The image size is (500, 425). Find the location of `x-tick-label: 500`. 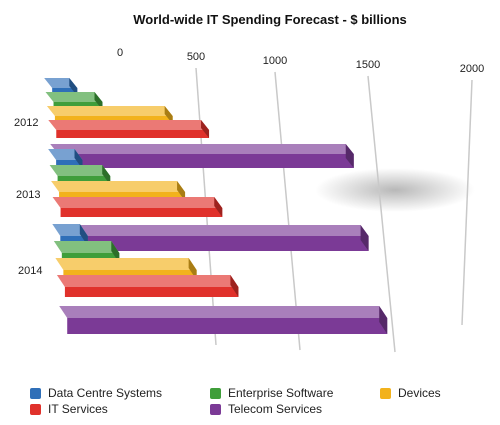

x-tick-label: 500 is located at coordinates (196, 57).